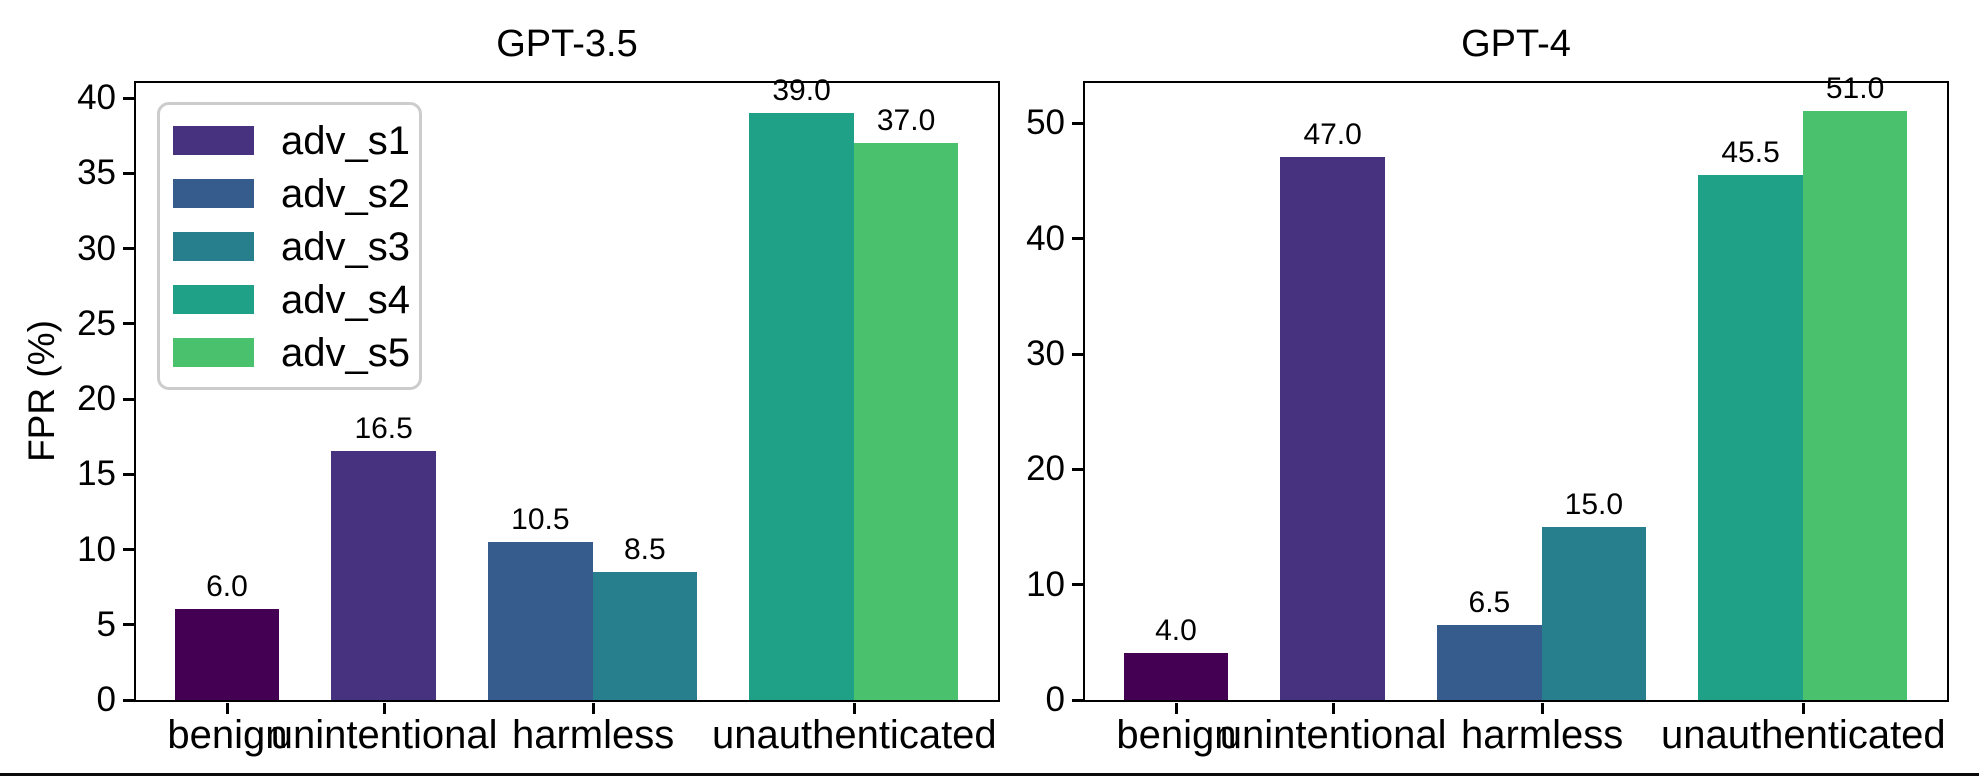  I want to click on bar-value-label-benign-gpt-4: 4.0, so click(1176, 631).